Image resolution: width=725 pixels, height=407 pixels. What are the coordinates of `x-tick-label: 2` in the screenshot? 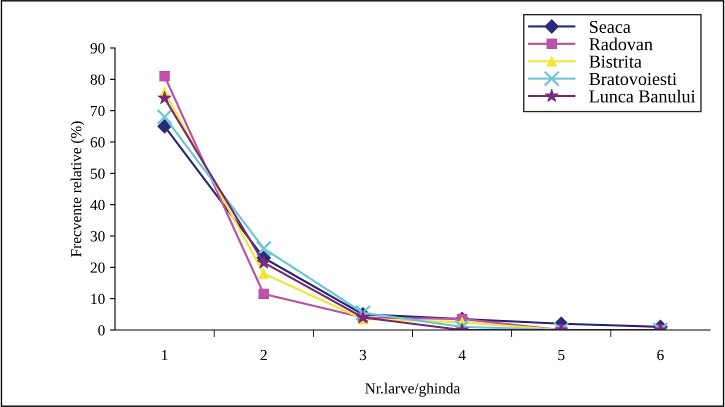 It's located at (263, 355).